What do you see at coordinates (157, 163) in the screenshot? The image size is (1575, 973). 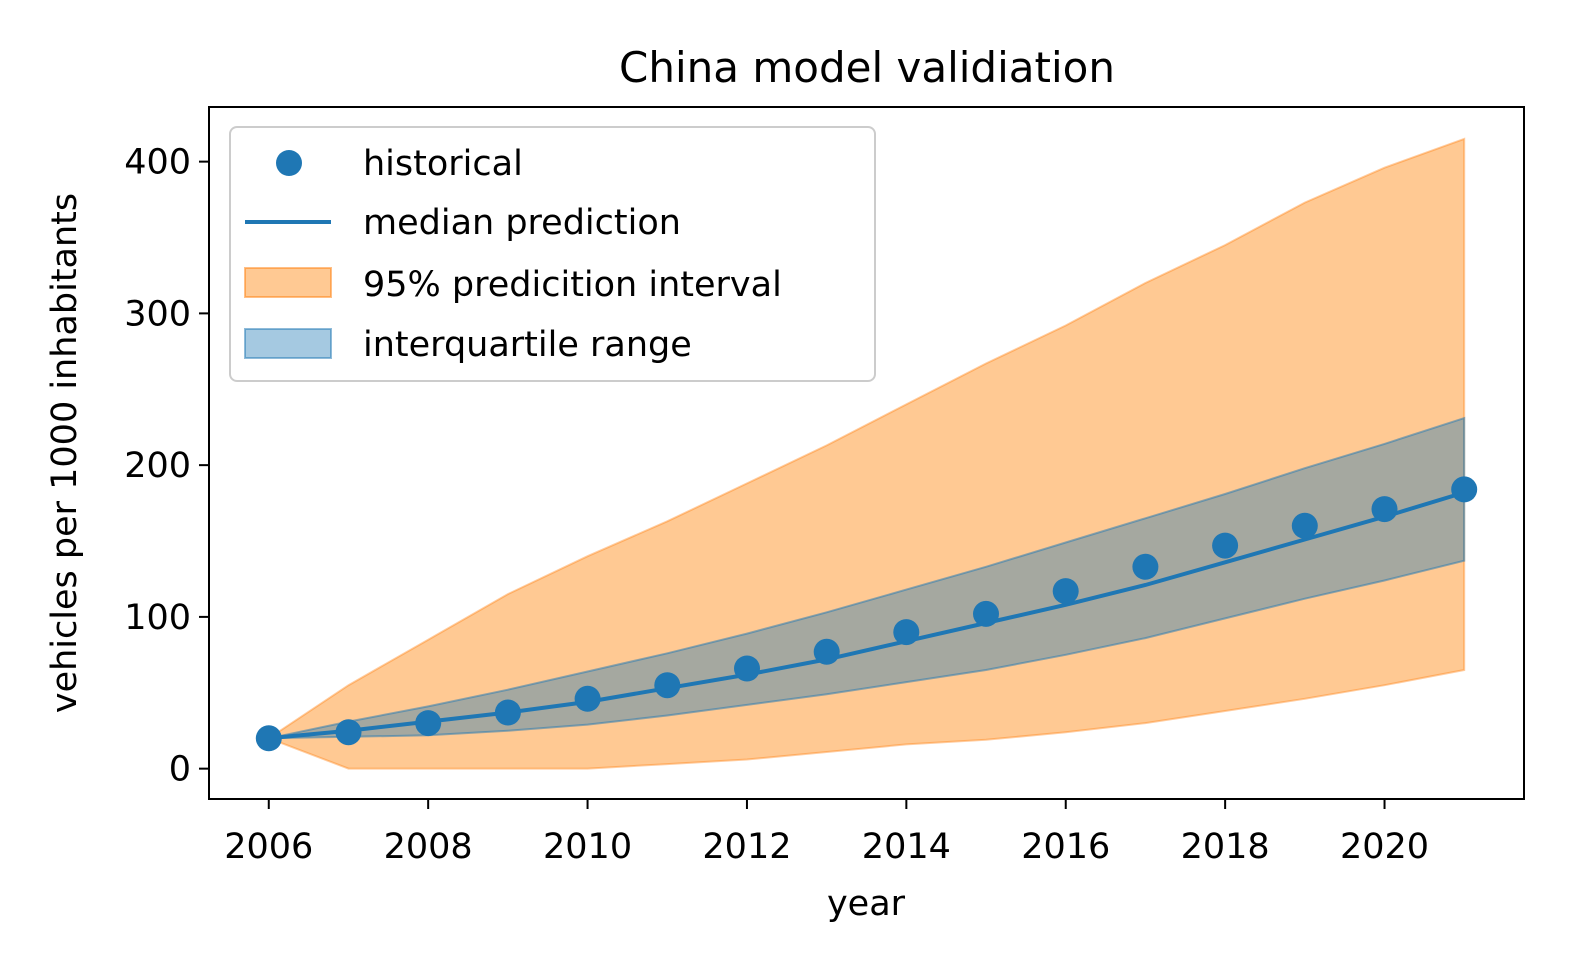 I see `y-tick-label: 400` at bounding box center [157, 163].